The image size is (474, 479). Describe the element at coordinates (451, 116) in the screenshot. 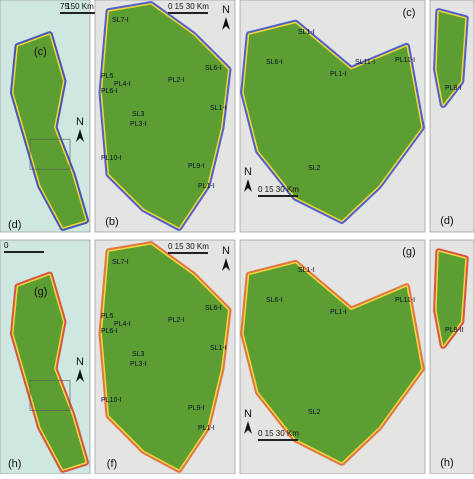

I see `map-panel: (d) PL8-I` at that location.